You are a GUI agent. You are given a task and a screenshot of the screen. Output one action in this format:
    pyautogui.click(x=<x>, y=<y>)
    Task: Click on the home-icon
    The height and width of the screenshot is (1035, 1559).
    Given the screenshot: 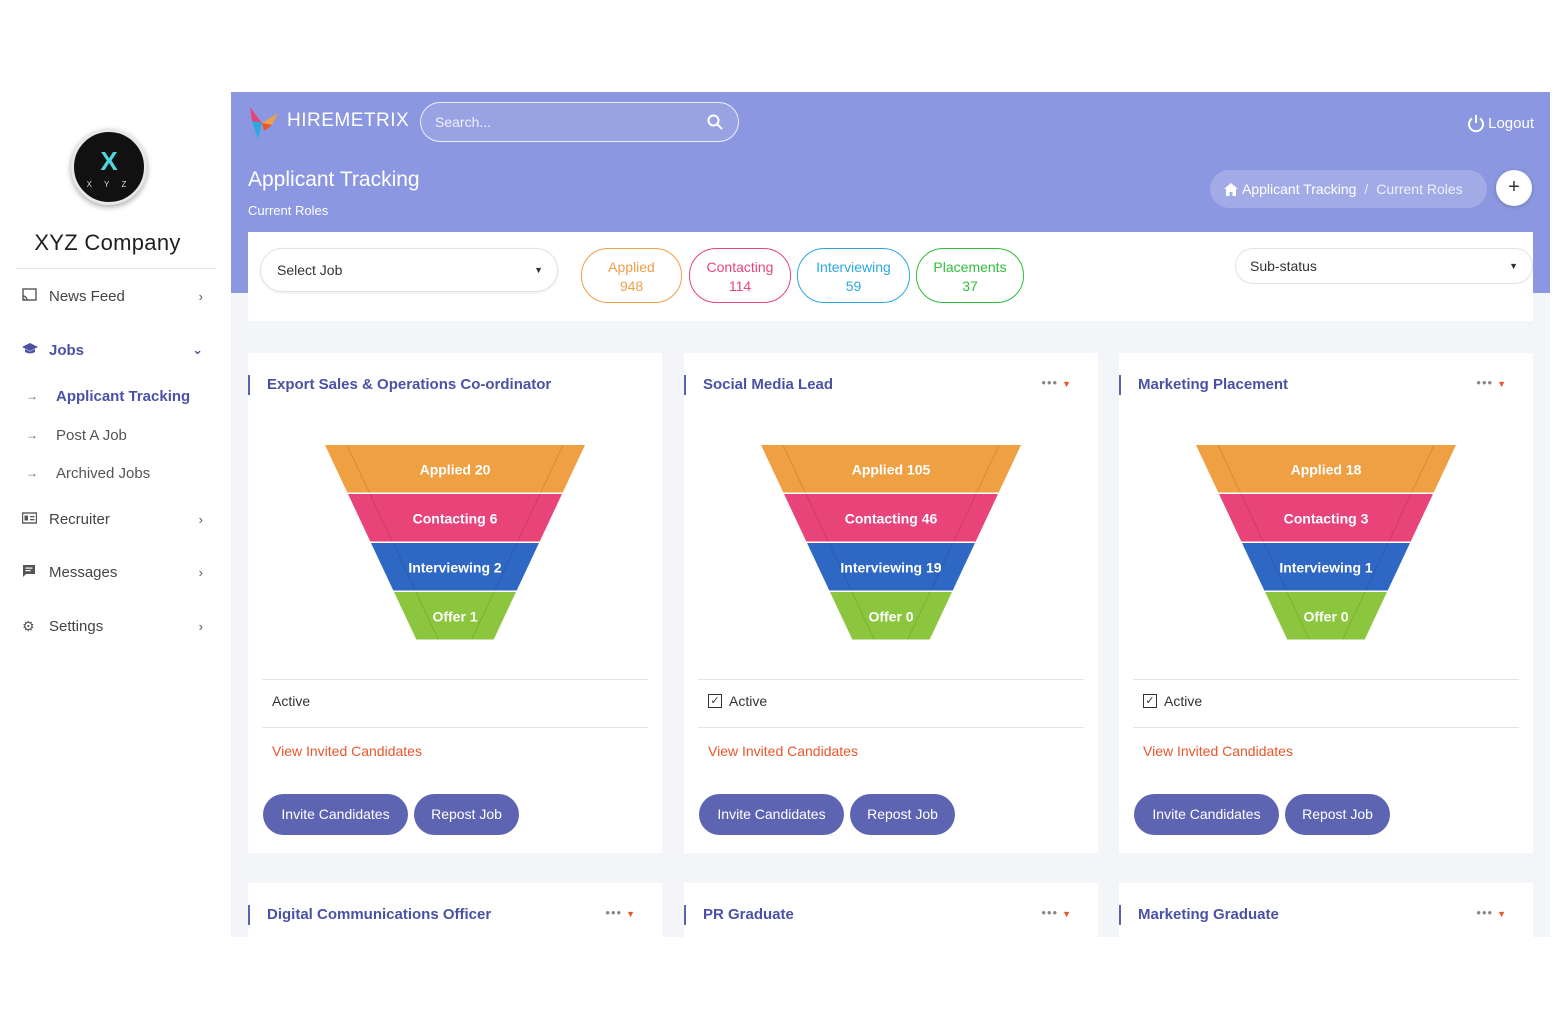 What is the action you would take?
    pyautogui.click(x=1231, y=189)
    